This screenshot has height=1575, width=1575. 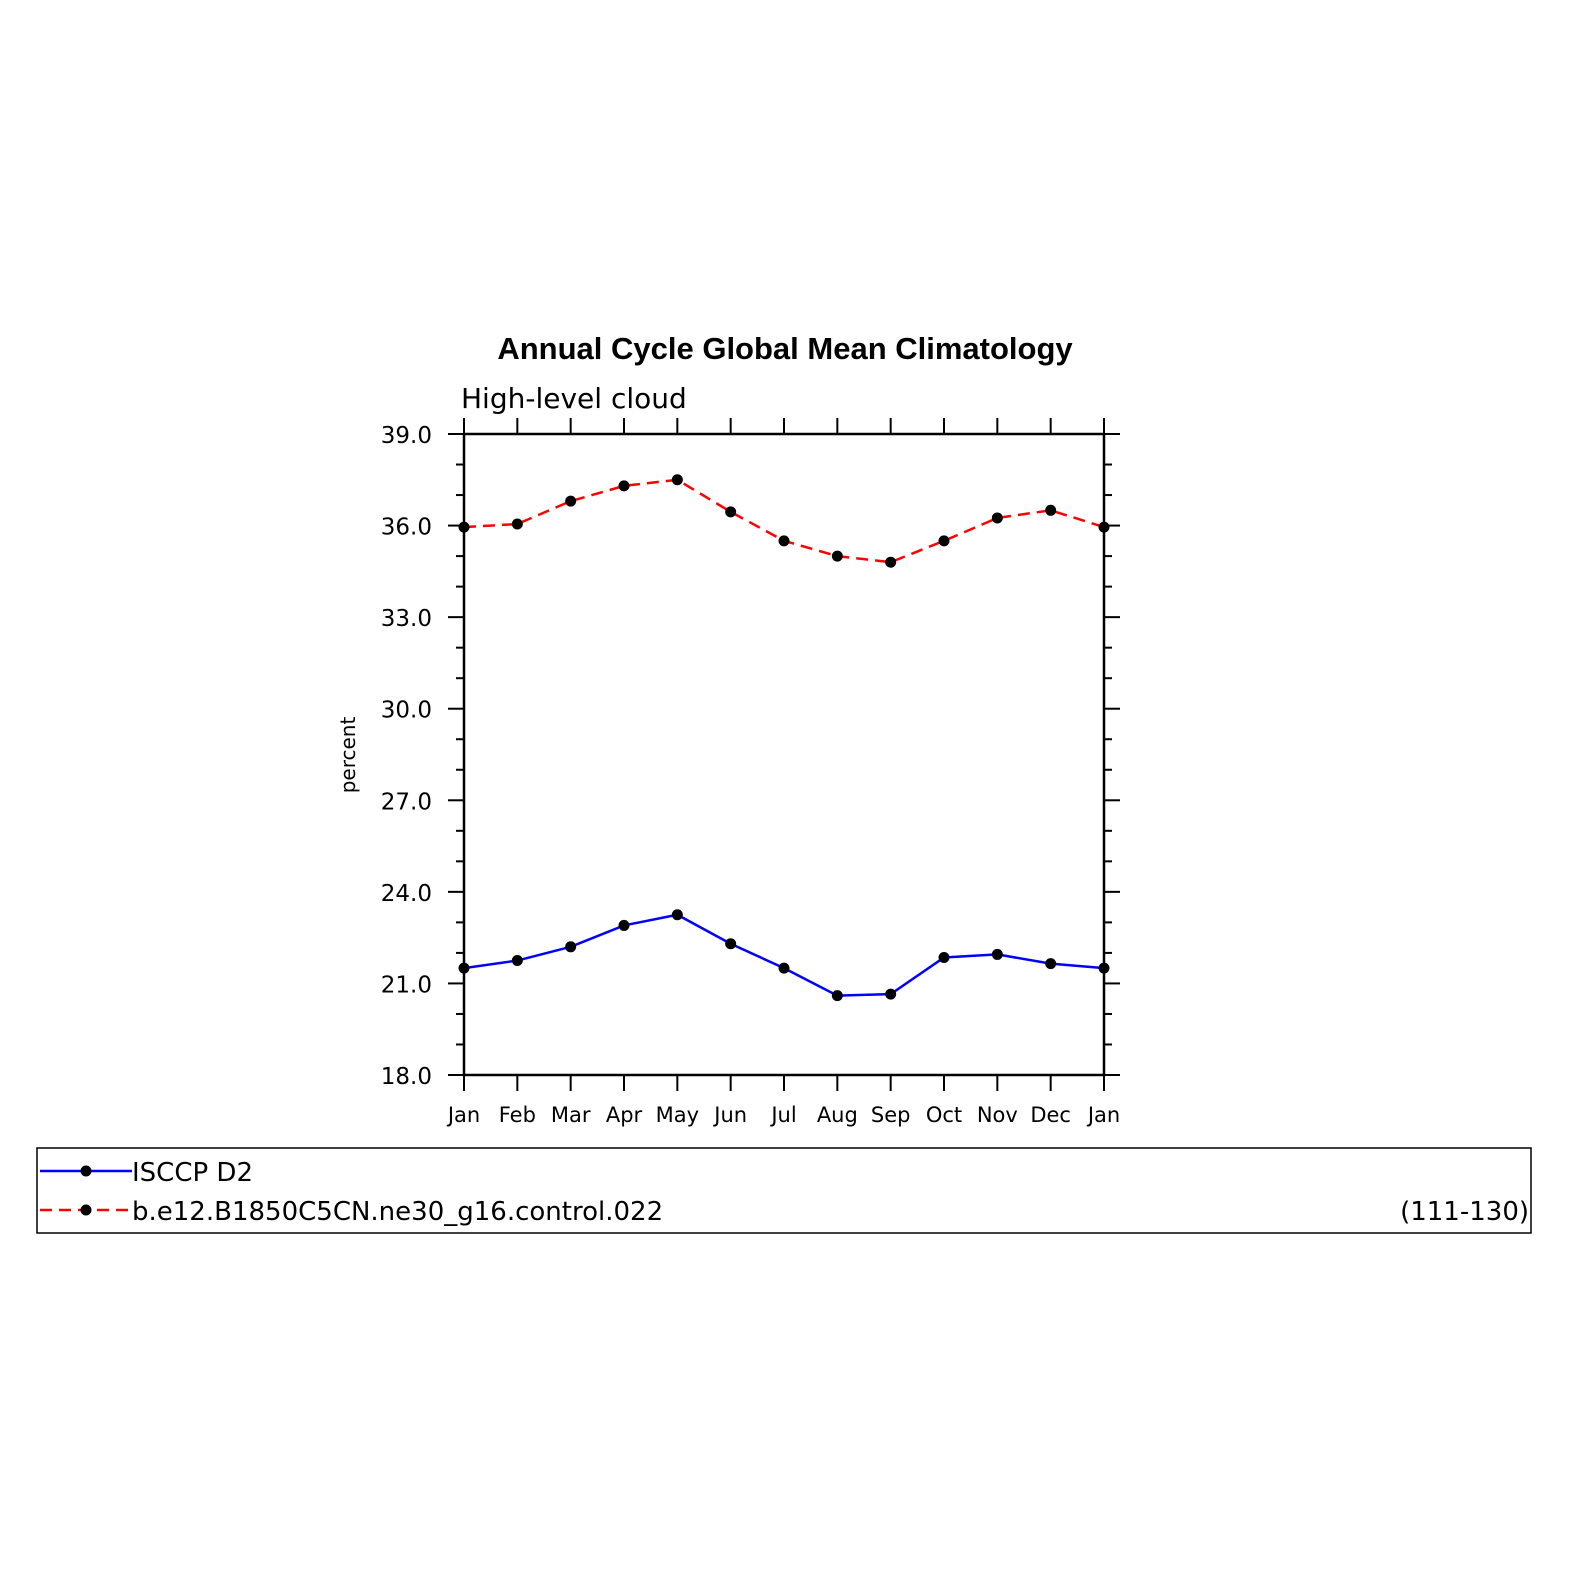 What do you see at coordinates (406, 802) in the screenshot?
I see `y-tick-label: 27.0` at bounding box center [406, 802].